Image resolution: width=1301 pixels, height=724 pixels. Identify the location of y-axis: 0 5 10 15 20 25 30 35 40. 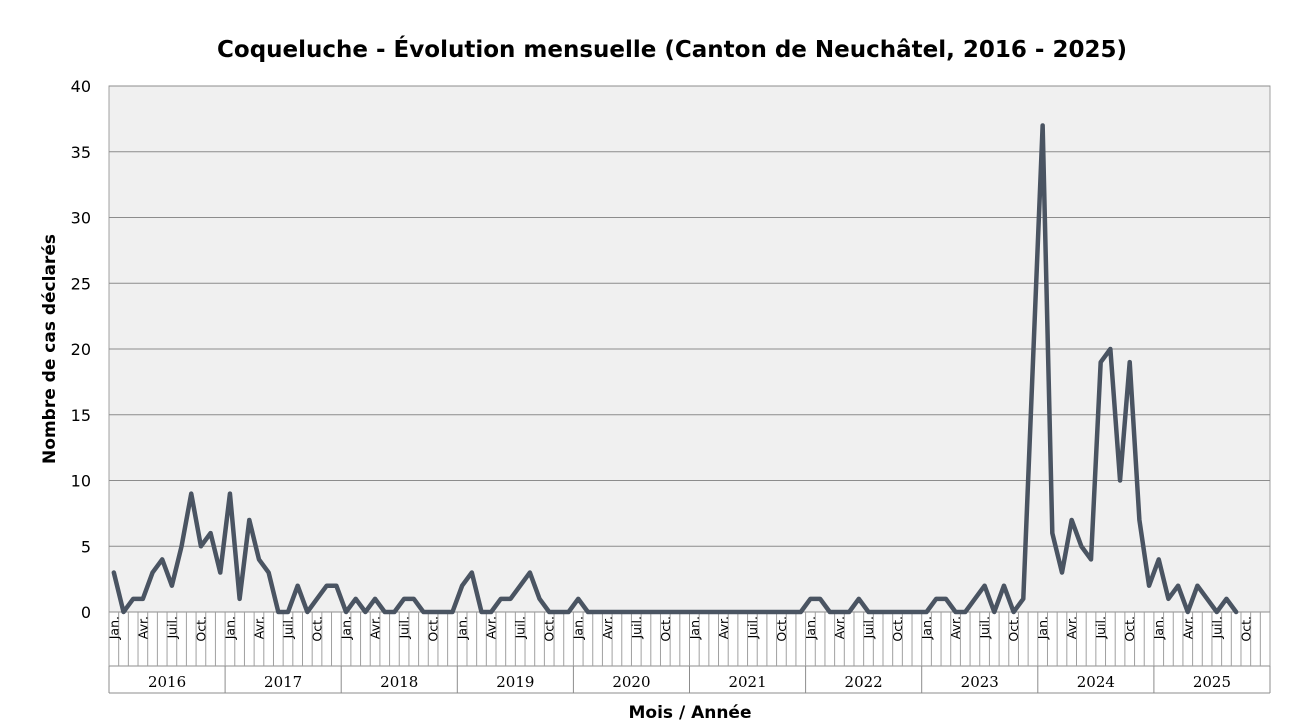
(81, 349).